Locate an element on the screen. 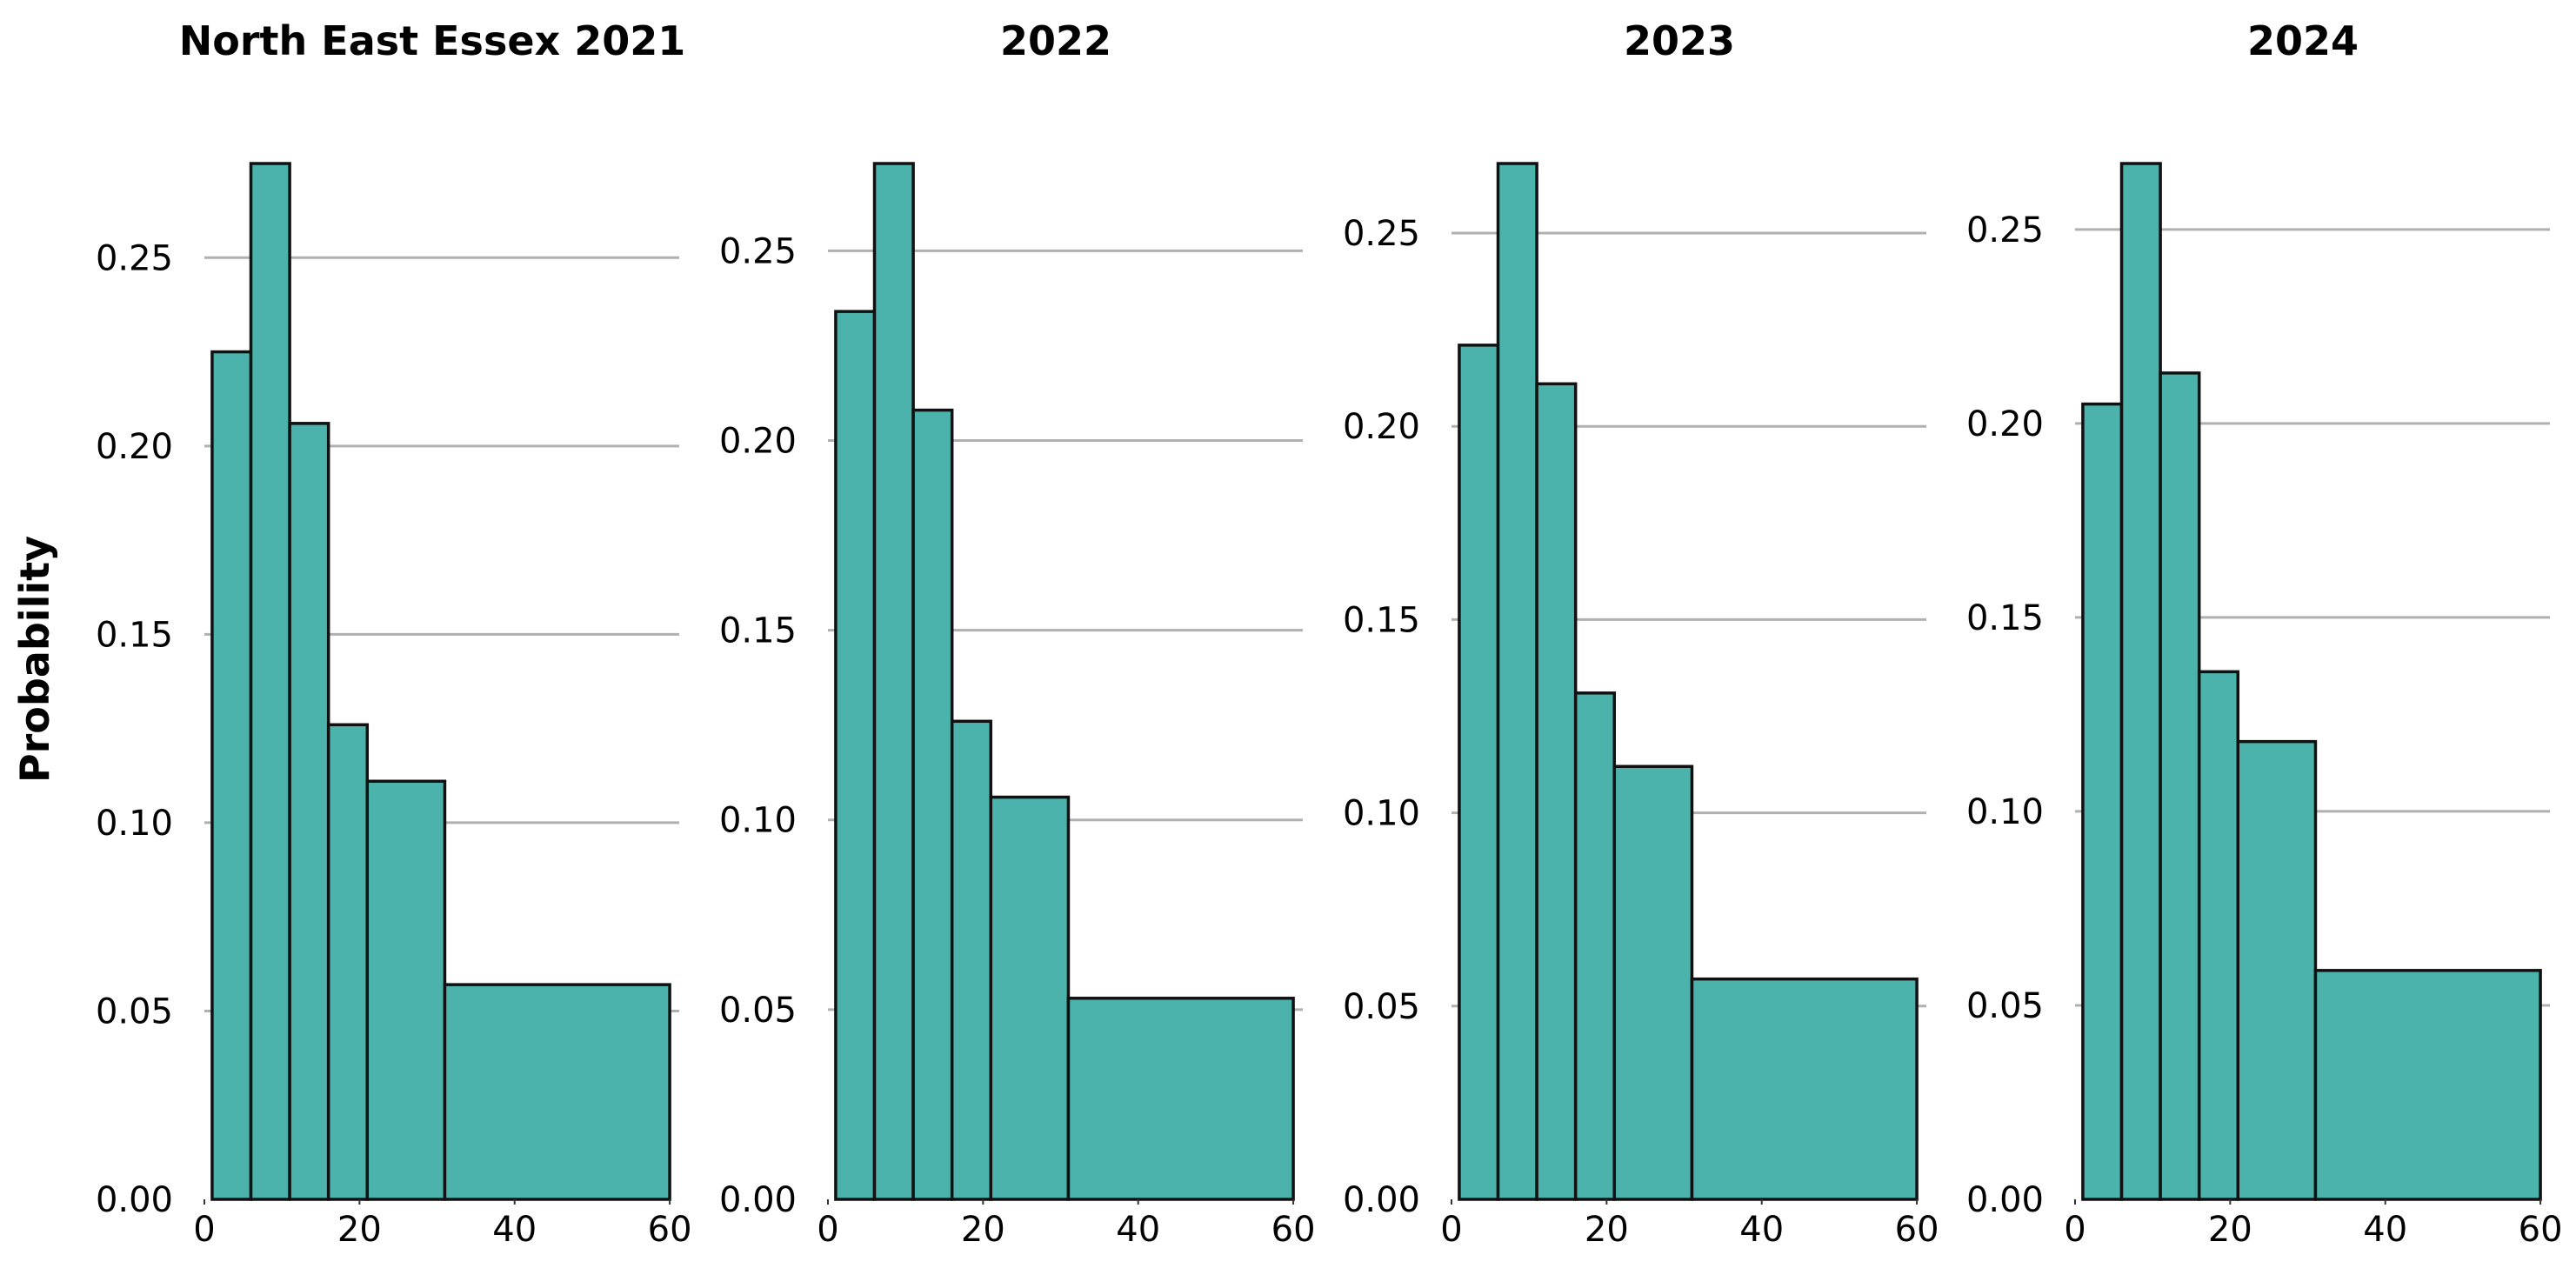 The width and height of the screenshot is (2576, 1275). panel-title: North East Essex 2021 is located at coordinates (432, 41).